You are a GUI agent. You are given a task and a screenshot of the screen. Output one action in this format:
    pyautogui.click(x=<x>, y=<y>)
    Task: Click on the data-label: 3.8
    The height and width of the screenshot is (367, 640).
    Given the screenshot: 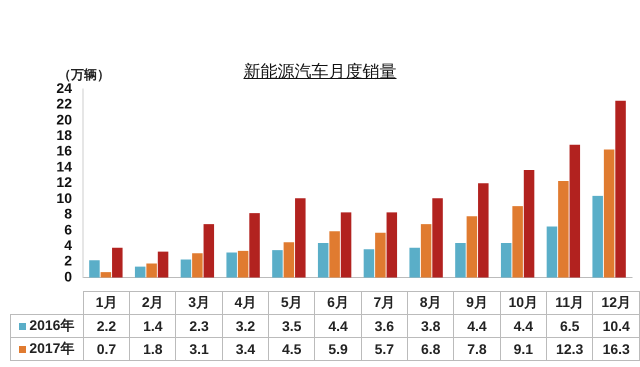 What is the action you would take?
    pyautogui.click(x=431, y=326)
    